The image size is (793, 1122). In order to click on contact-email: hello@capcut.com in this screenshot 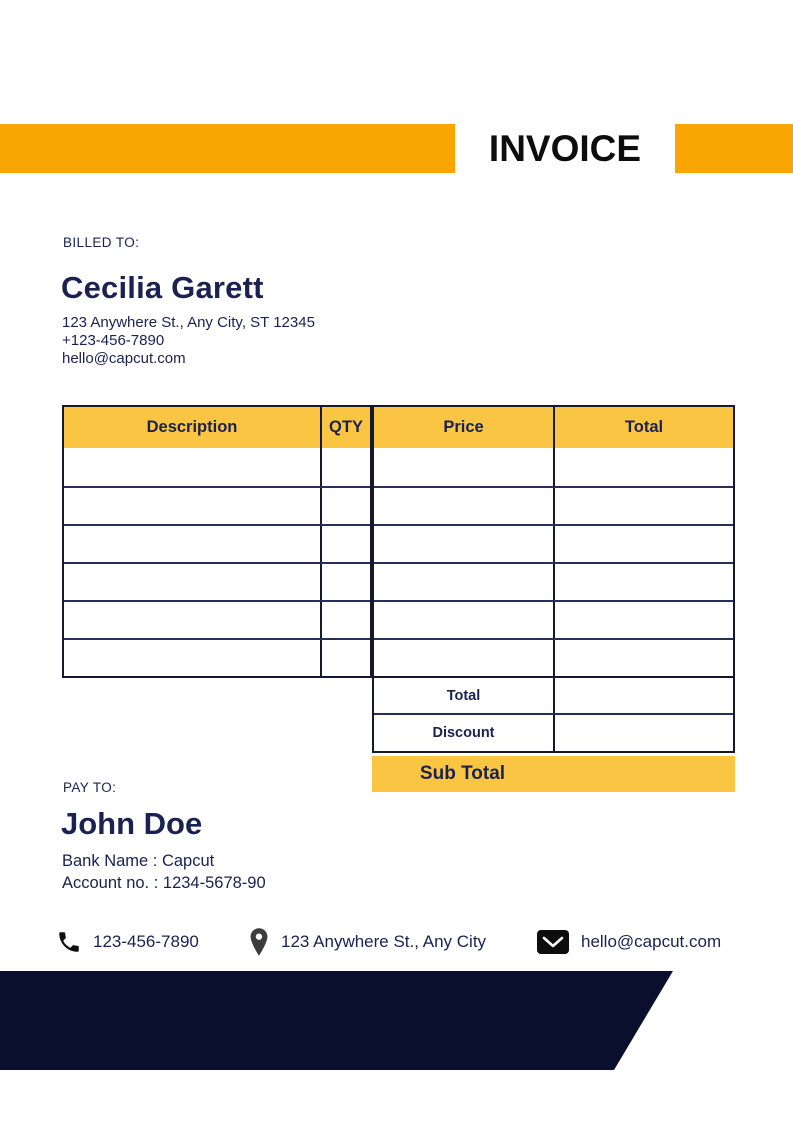, I will do `click(628, 942)`.